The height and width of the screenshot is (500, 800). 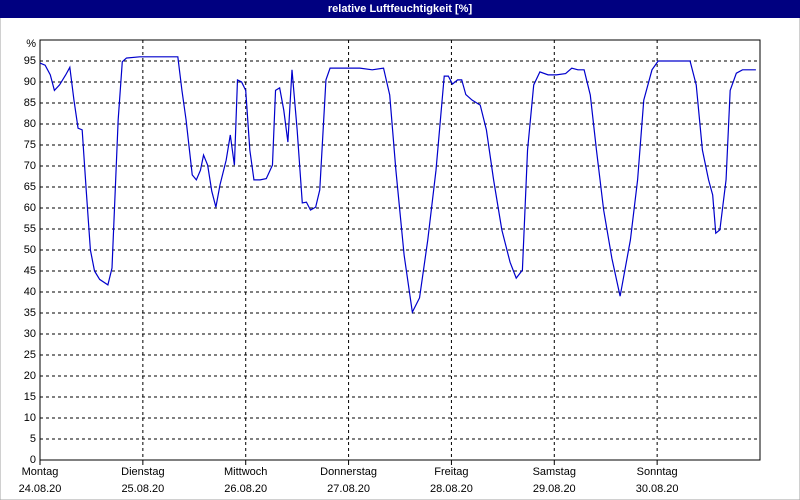 What do you see at coordinates (30, 103) in the screenshot?
I see `y-tick-label: 85` at bounding box center [30, 103].